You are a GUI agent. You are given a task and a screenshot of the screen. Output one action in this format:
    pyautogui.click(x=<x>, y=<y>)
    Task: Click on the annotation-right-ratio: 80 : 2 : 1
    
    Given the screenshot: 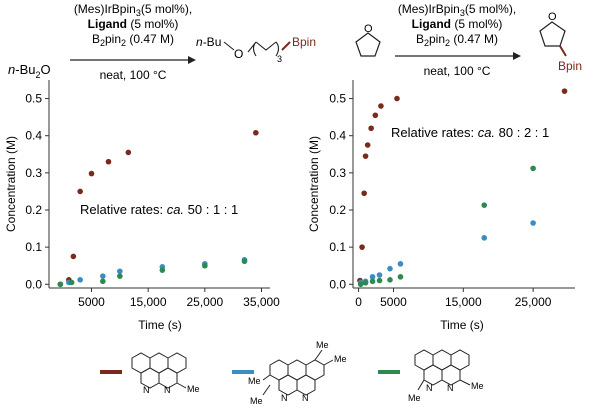 What is the action you would take?
    pyautogui.click(x=522, y=132)
    